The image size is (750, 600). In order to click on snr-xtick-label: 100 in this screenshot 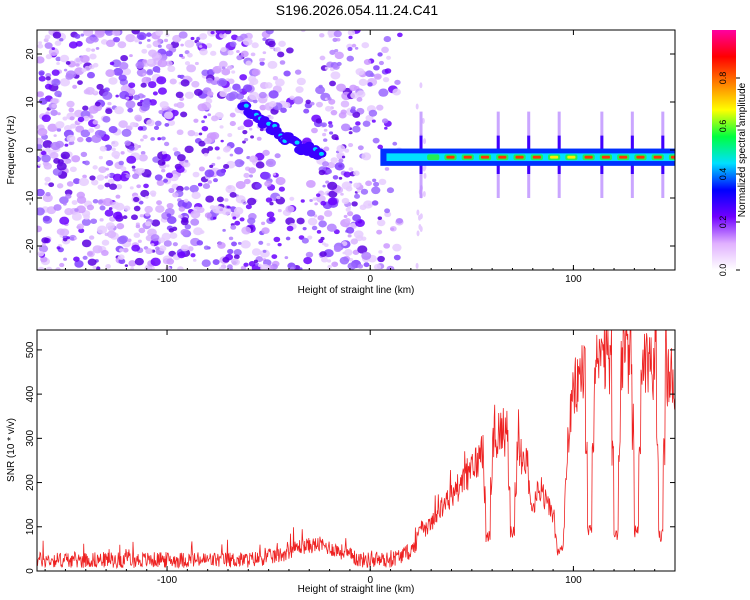, I will do `click(573, 580)`.